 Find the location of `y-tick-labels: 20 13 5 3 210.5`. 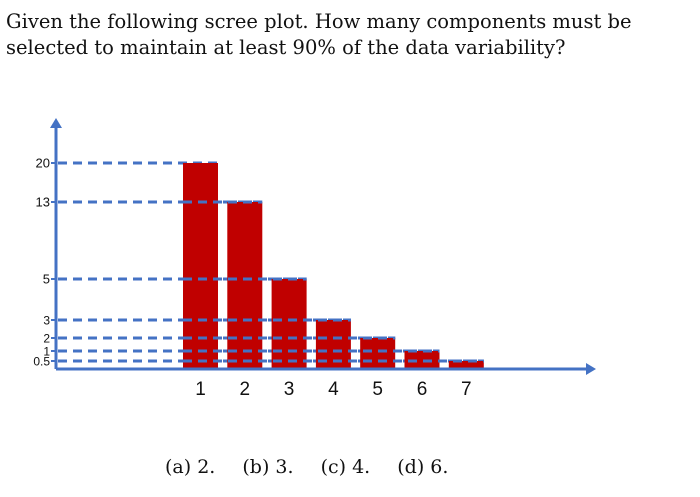

y-tick-labels: 20 13 5 3 210.5 is located at coordinates (44, 262).